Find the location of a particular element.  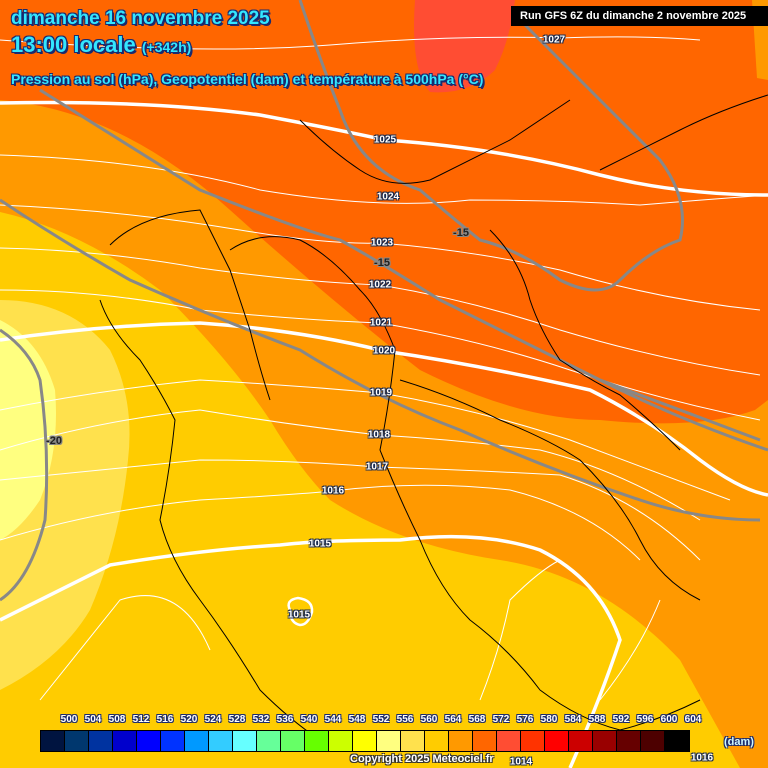

isobar-label: 1025 is located at coordinates (385, 140).